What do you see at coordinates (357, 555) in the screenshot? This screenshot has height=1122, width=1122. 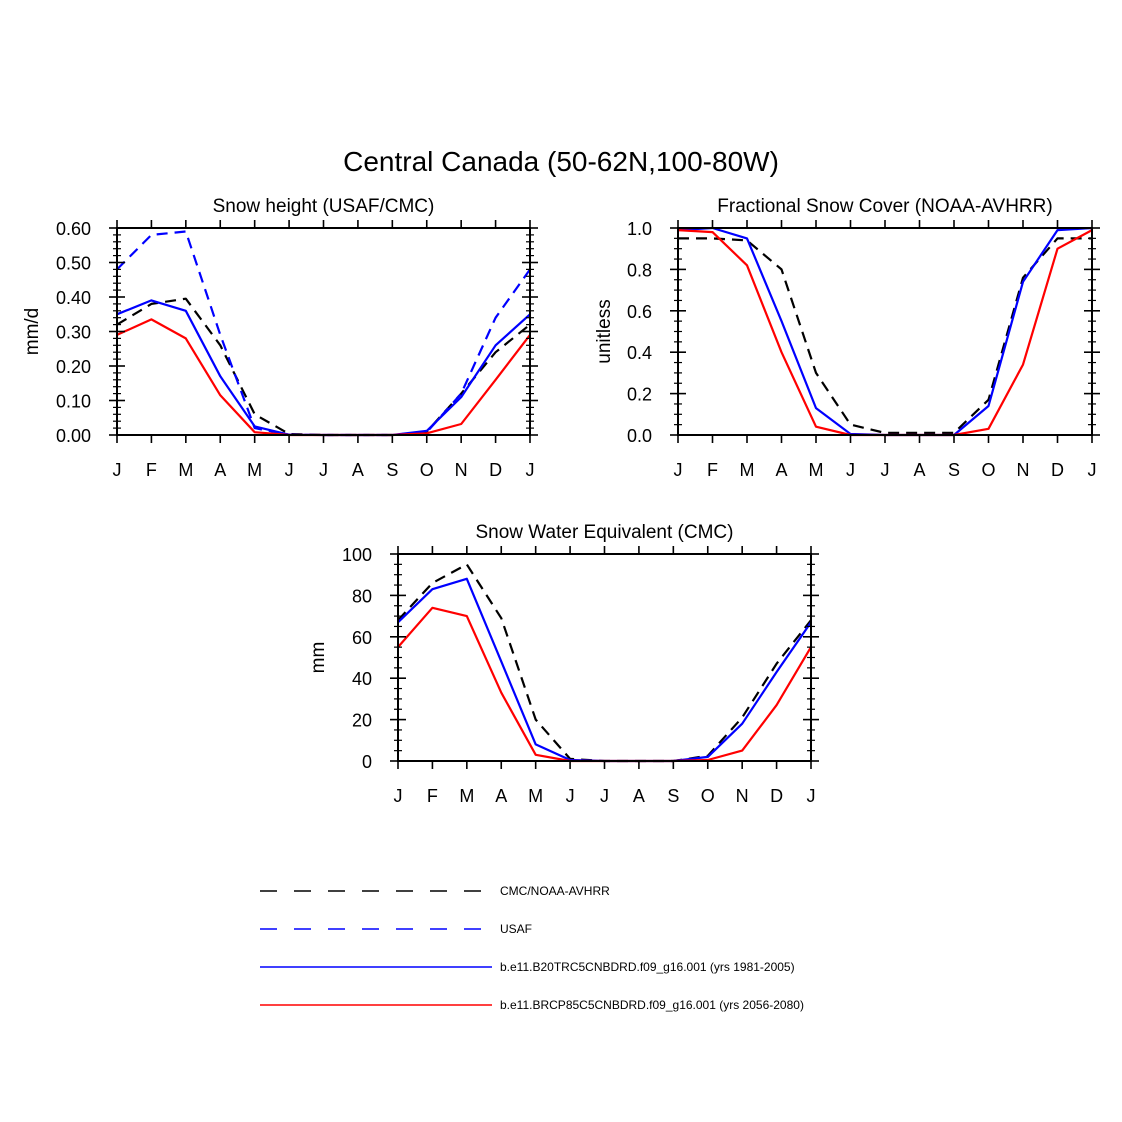 I see `panel-2-ytick-label: 100` at bounding box center [357, 555].